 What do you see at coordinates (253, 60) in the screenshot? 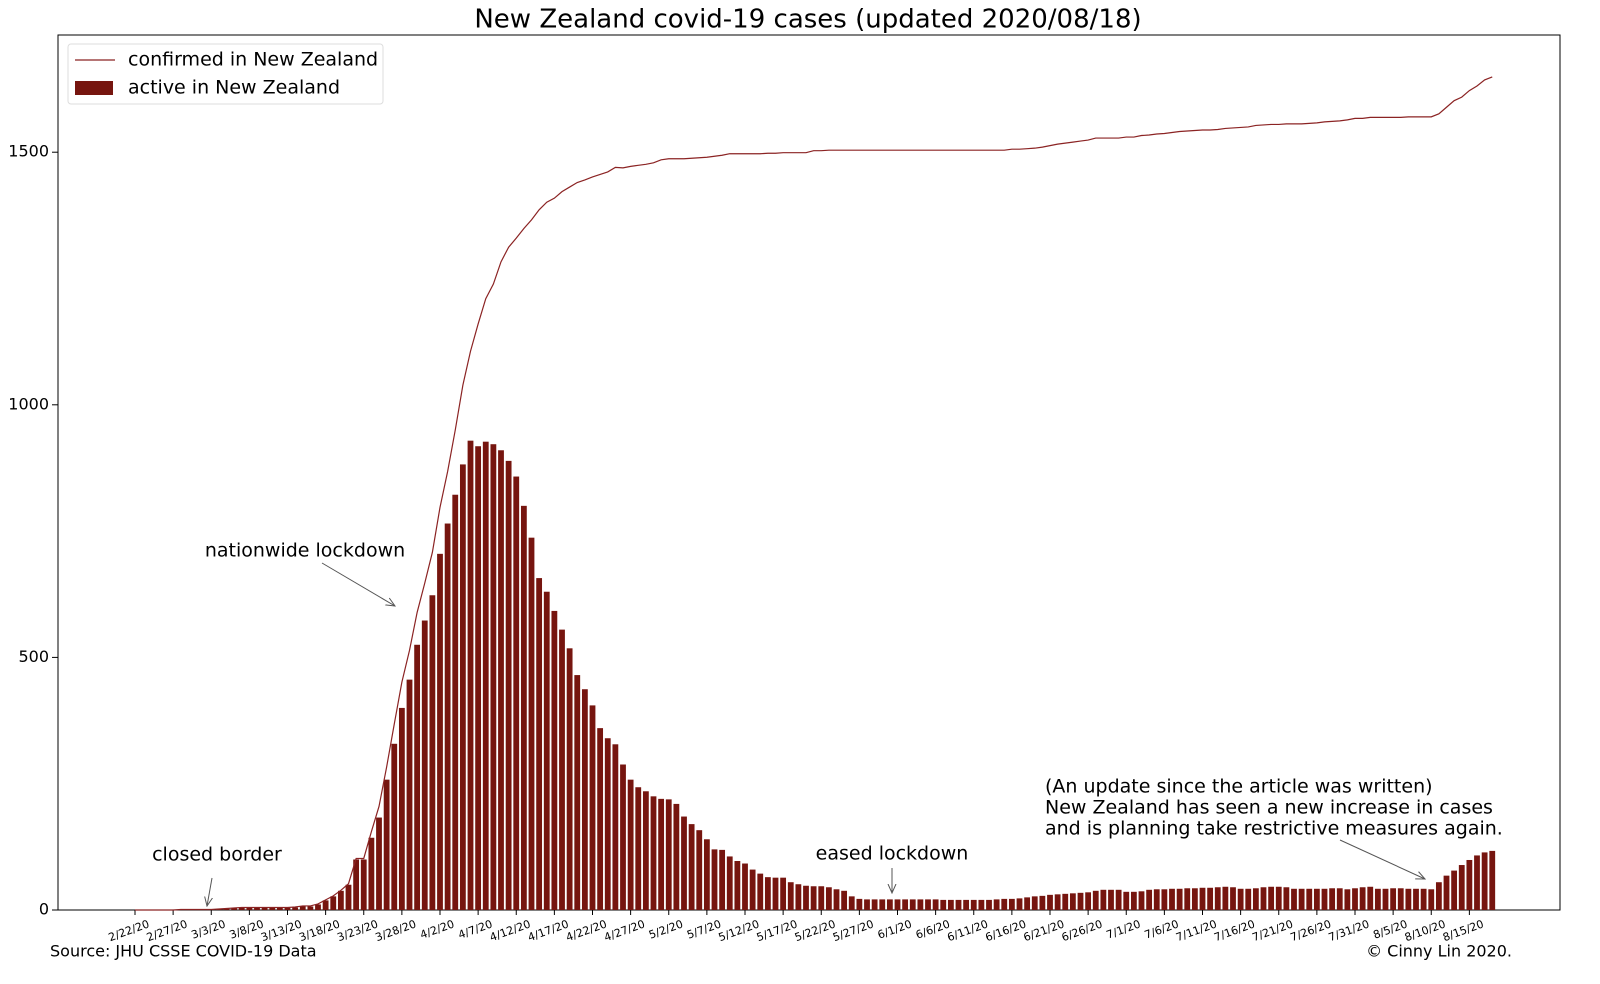
I see `legend-label: confirmed in New Zealand` at bounding box center [253, 60].